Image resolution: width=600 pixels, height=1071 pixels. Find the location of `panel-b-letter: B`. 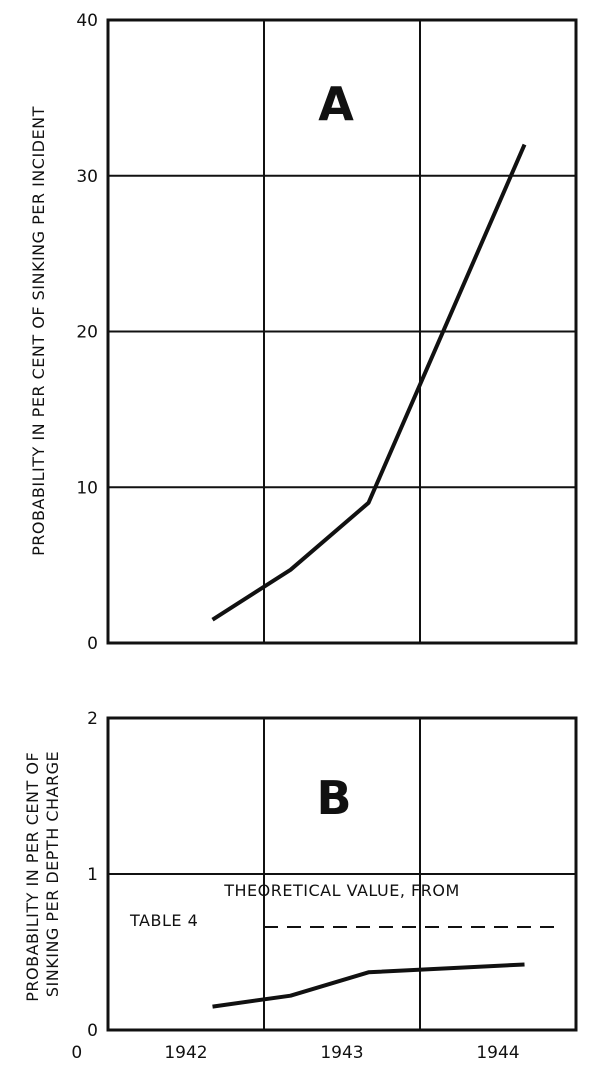

panel-b-letter: B is located at coordinates (333, 798).